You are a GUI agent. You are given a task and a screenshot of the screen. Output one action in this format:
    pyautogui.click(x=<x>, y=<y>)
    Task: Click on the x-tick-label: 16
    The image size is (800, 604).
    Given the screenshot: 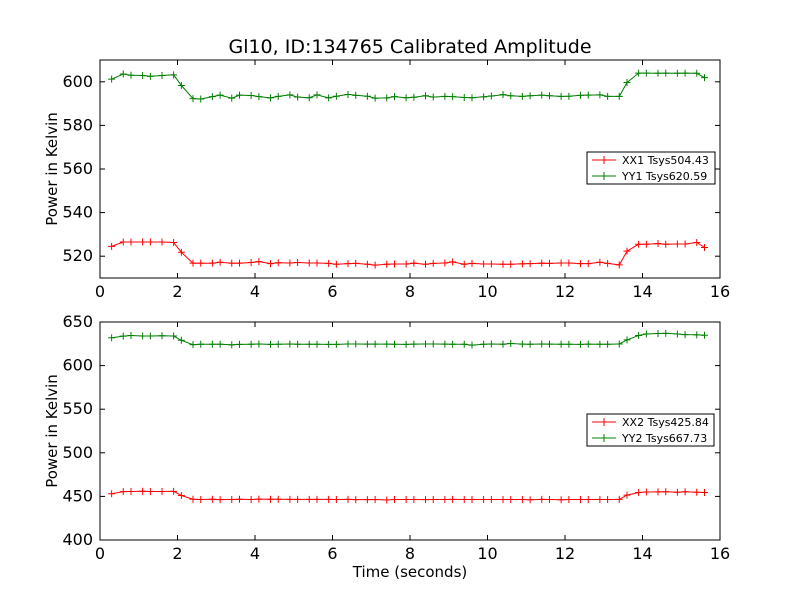 What is the action you would take?
    pyautogui.click(x=720, y=553)
    